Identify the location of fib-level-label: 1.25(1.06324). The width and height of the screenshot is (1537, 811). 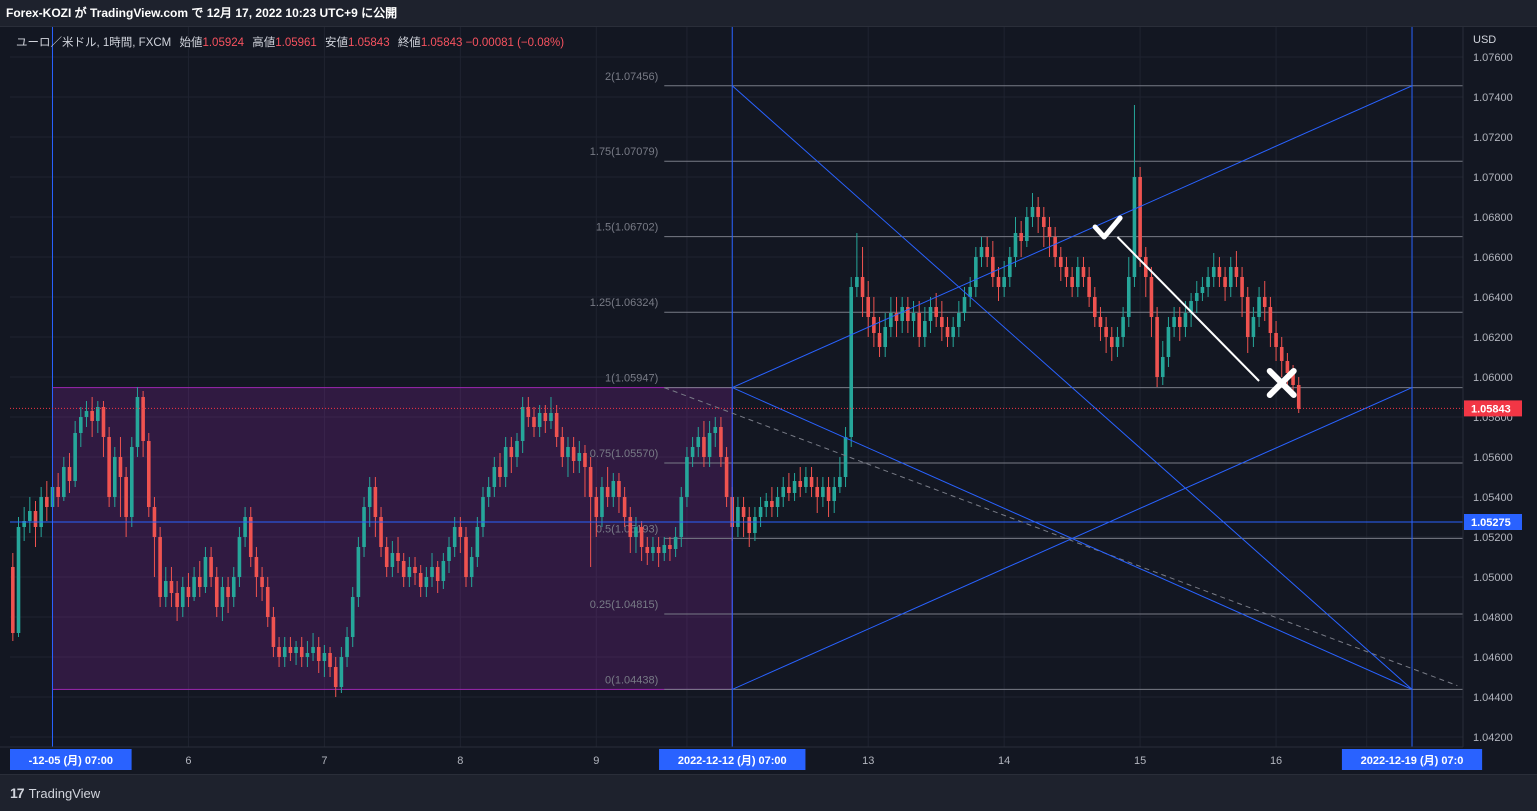
(624, 303).